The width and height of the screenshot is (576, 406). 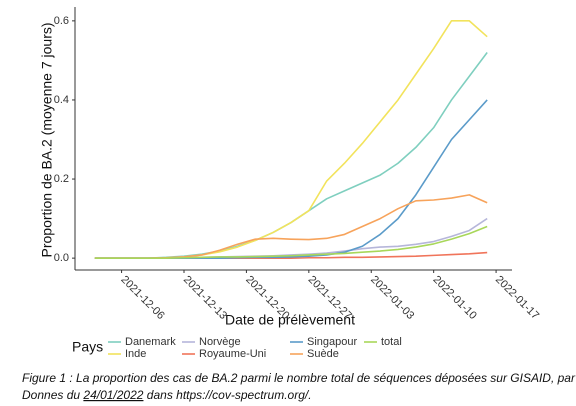 What do you see at coordinates (220, 342) in the screenshot?
I see `legend-label: Norvège` at bounding box center [220, 342].